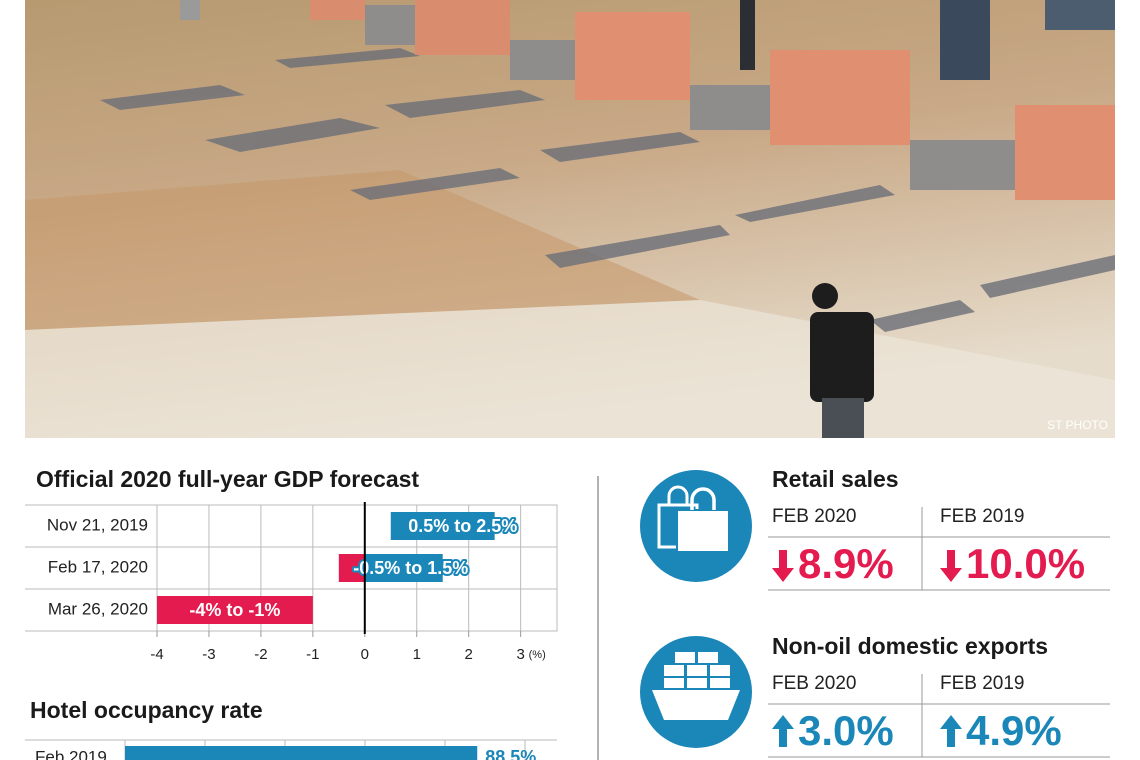  What do you see at coordinates (98, 566) in the screenshot?
I see `category-label: Feb 17, 2020` at bounding box center [98, 566].